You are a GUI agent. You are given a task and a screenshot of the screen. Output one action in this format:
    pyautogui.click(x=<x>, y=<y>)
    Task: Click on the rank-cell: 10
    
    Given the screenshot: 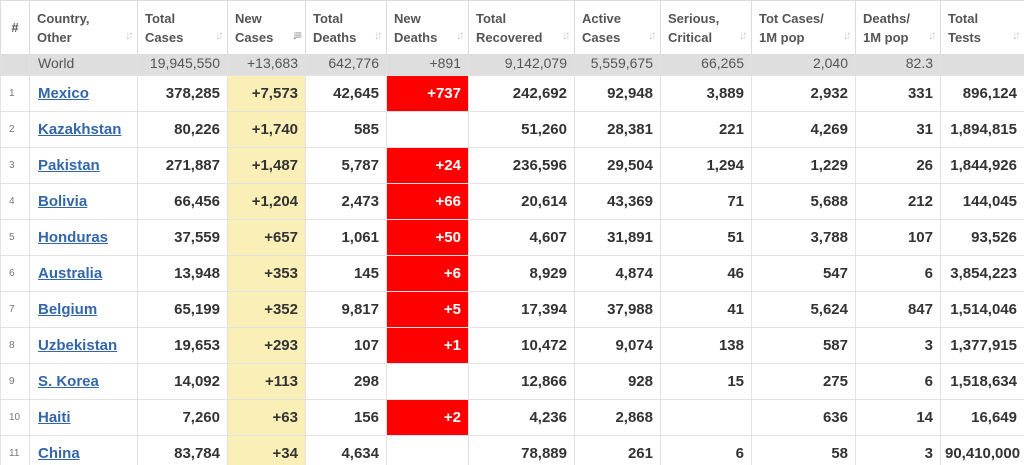 What is the action you would take?
    pyautogui.click(x=15, y=417)
    